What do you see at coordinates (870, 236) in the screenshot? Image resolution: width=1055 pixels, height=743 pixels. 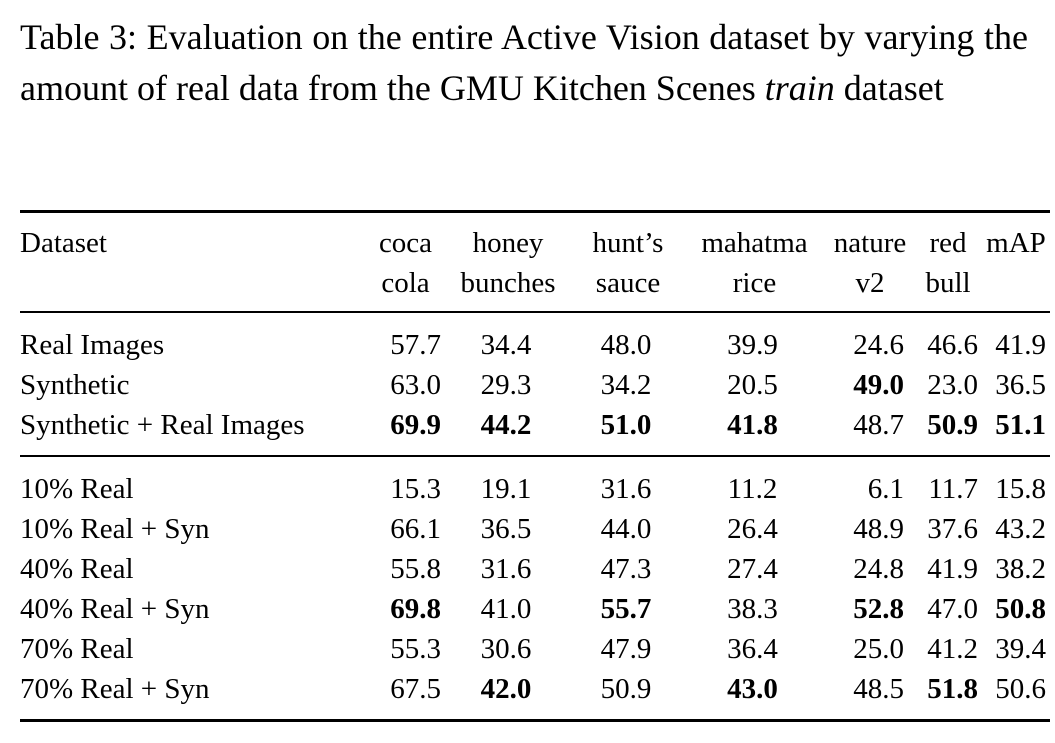 I see `header-cell: nature` at bounding box center [870, 236].